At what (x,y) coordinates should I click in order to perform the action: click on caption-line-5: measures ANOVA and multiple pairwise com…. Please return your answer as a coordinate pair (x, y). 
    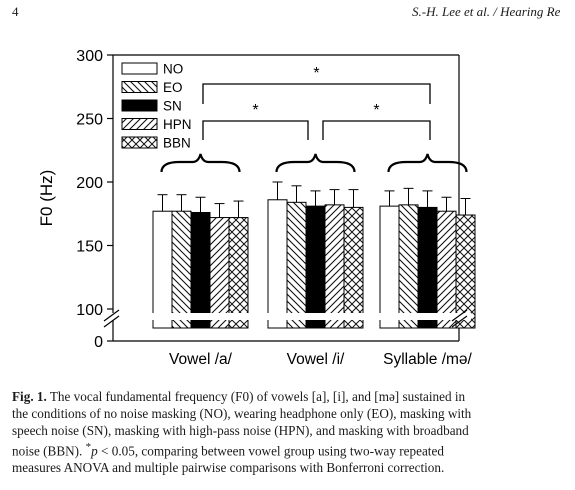
    Looking at the image, I should click on (228, 468).